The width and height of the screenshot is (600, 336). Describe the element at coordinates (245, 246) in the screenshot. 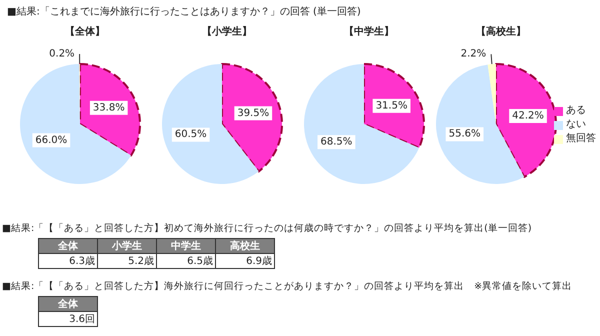

I see `category-label: 高校生` at that location.